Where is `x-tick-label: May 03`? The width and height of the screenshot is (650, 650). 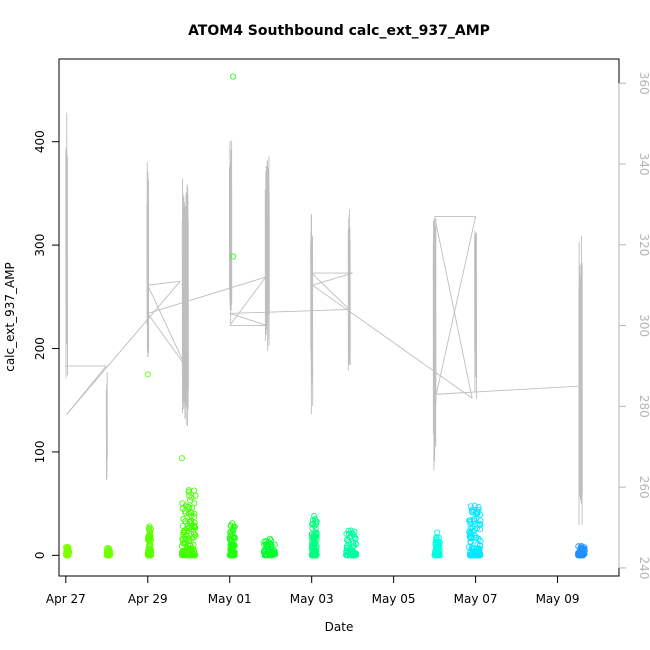 x-tick-label: May 03 is located at coordinates (312, 599).